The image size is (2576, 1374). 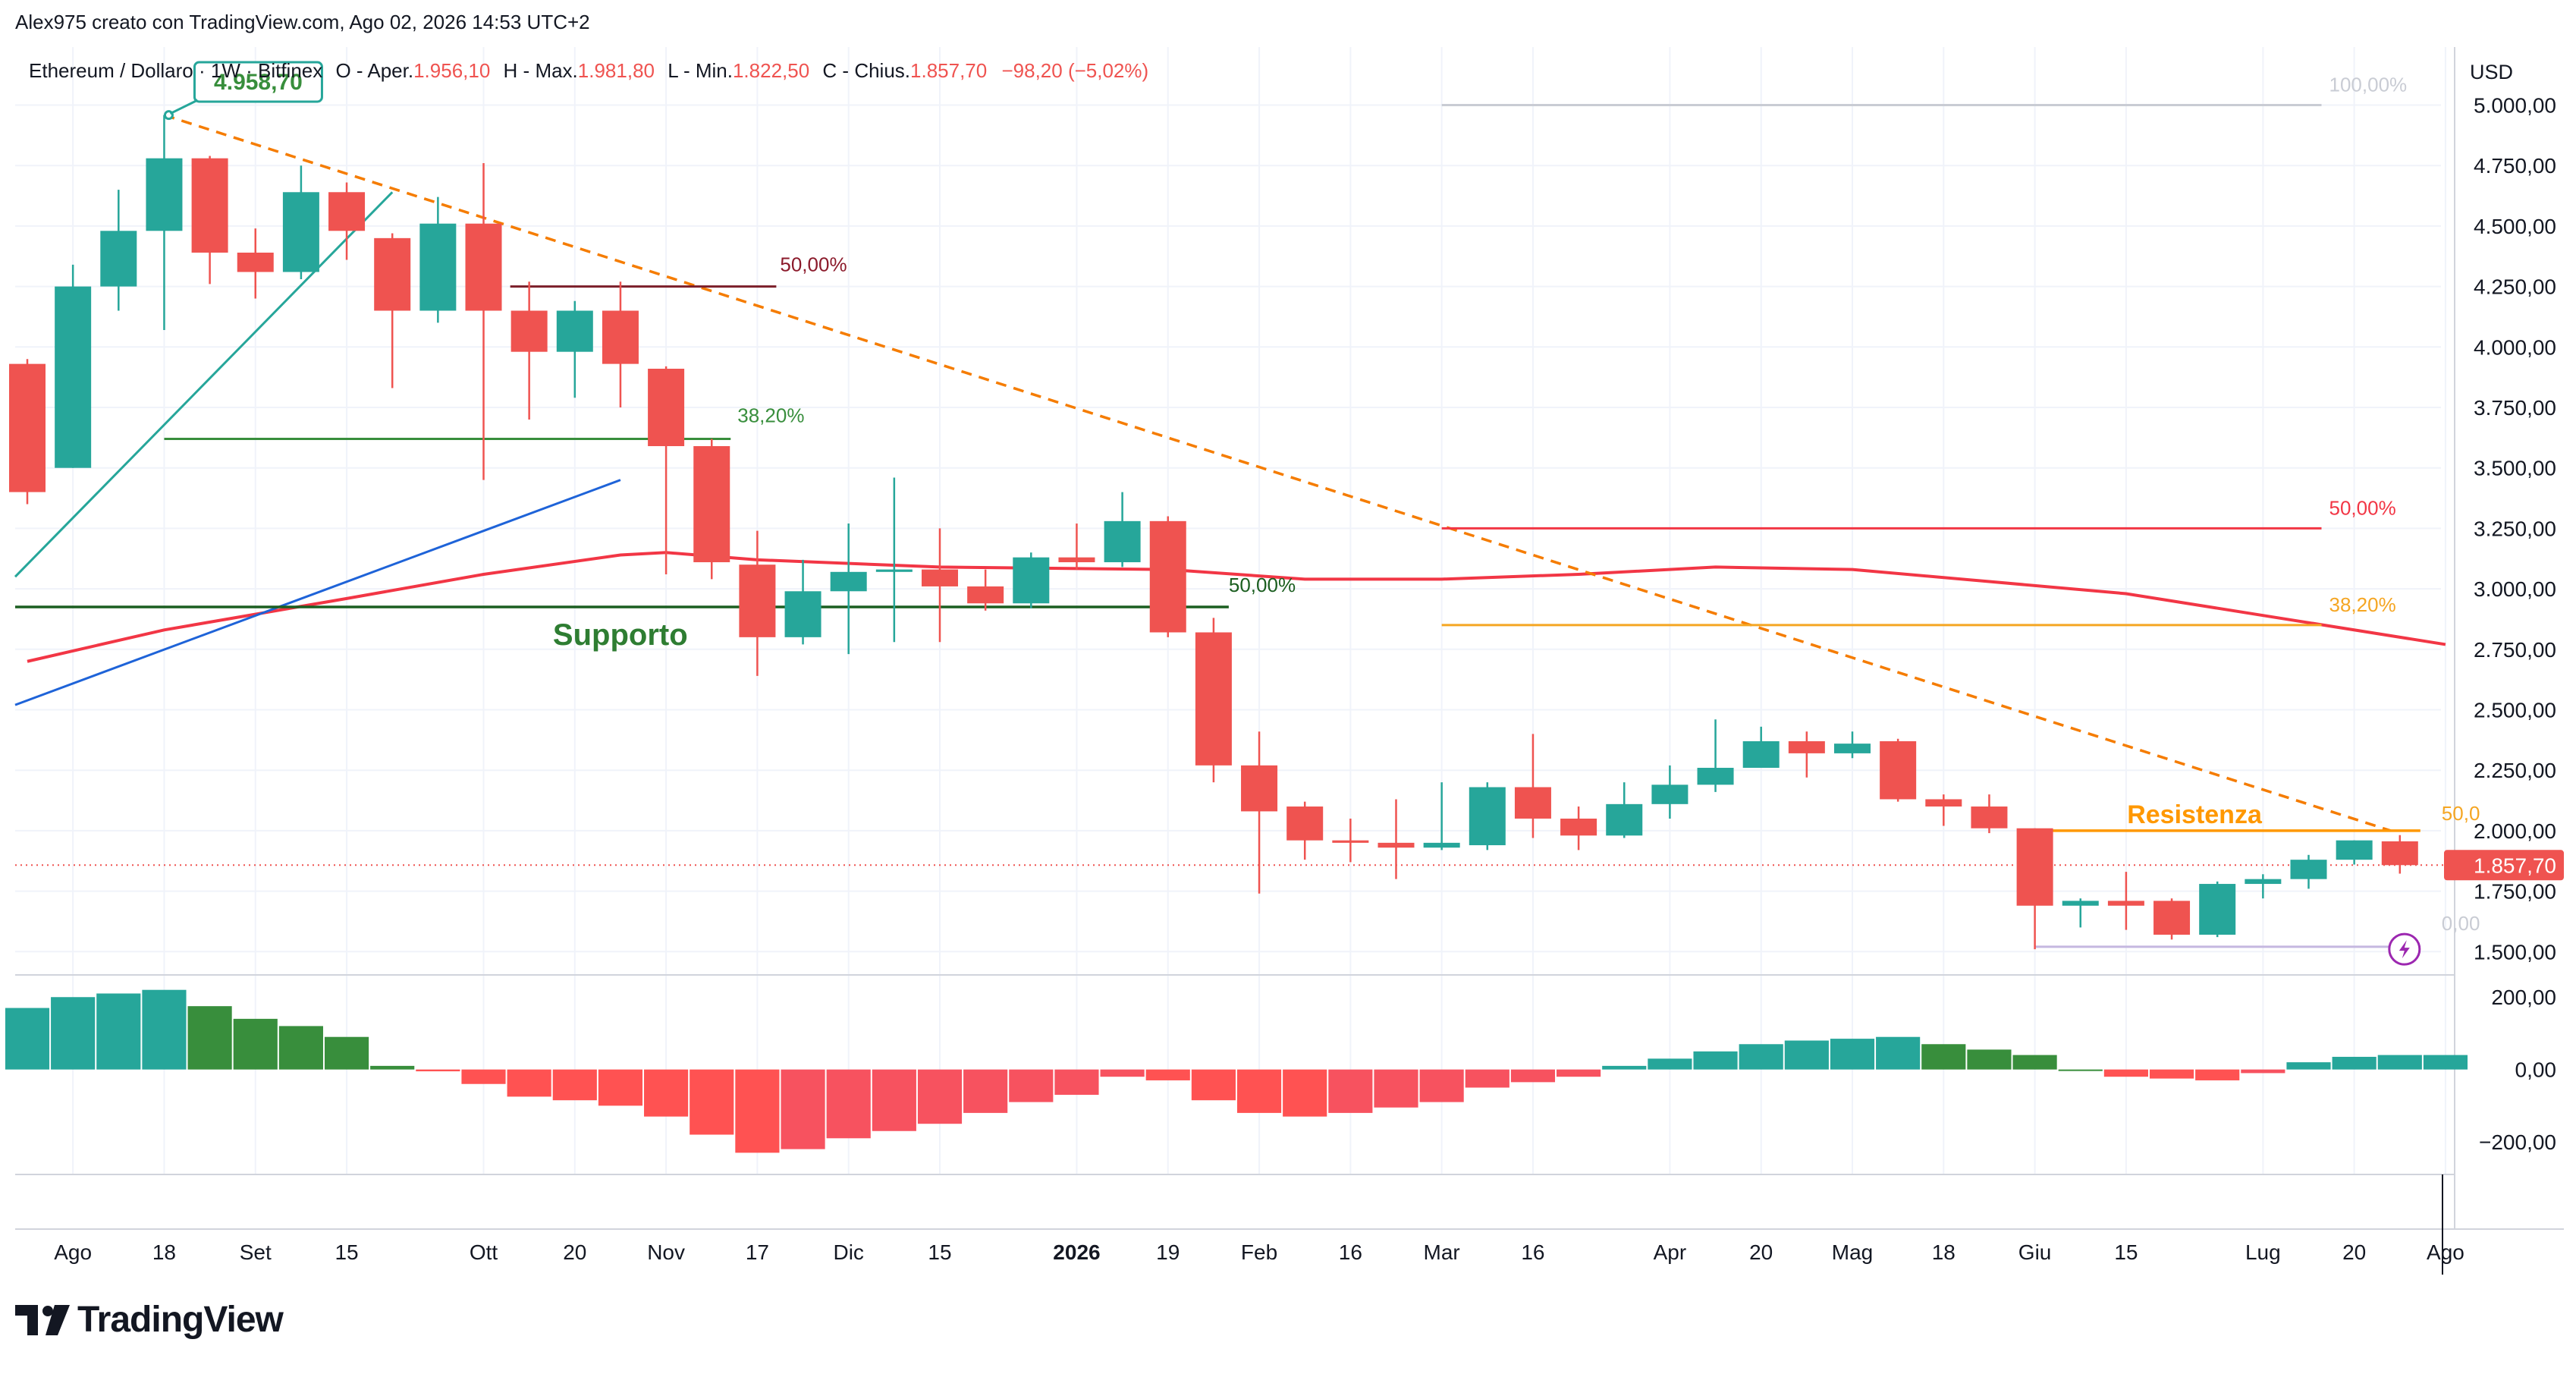 I want to click on time-tick-label: Ago, so click(x=73, y=1252).